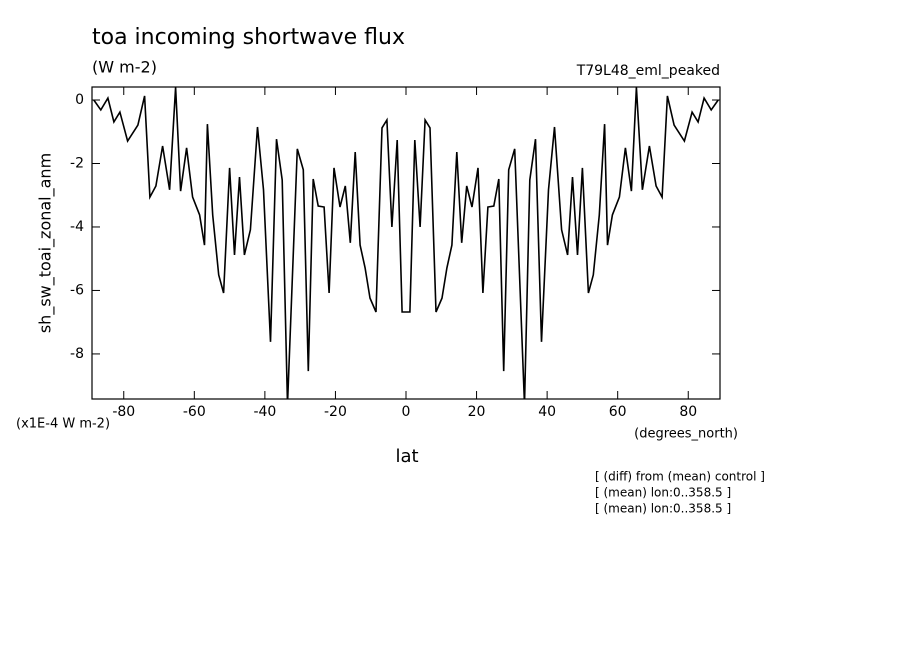  I want to click on x-tick-label: 20, so click(477, 412).